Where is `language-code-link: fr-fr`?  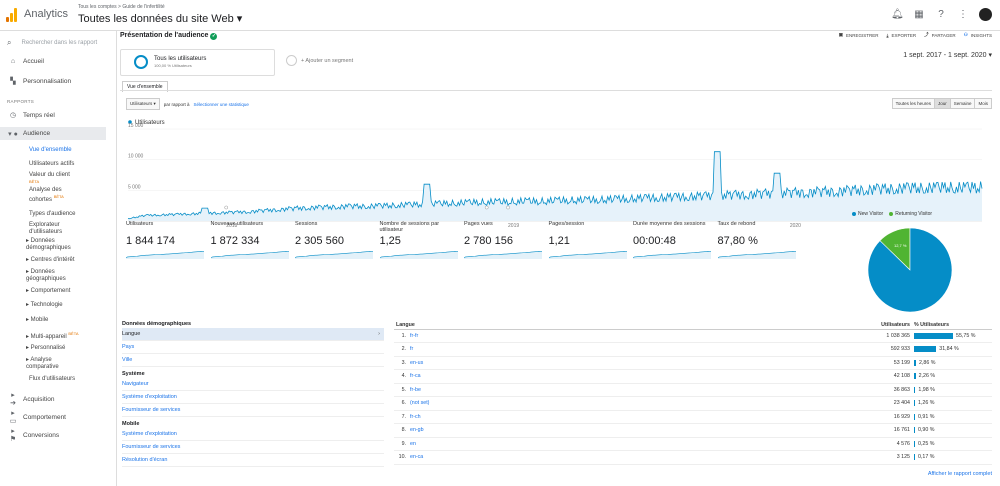
language-code-link: fr-fr is located at coordinates (600, 336).